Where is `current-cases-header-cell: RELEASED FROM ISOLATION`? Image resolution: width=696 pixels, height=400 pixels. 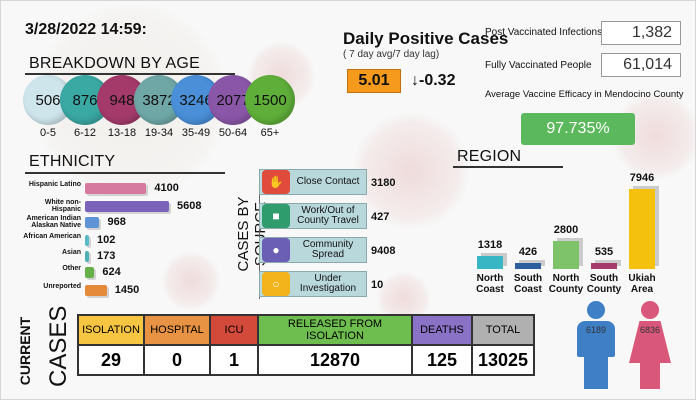 current-cases-header-cell: RELEASED FROM ISOLATION is located at coordinates (335, 330).